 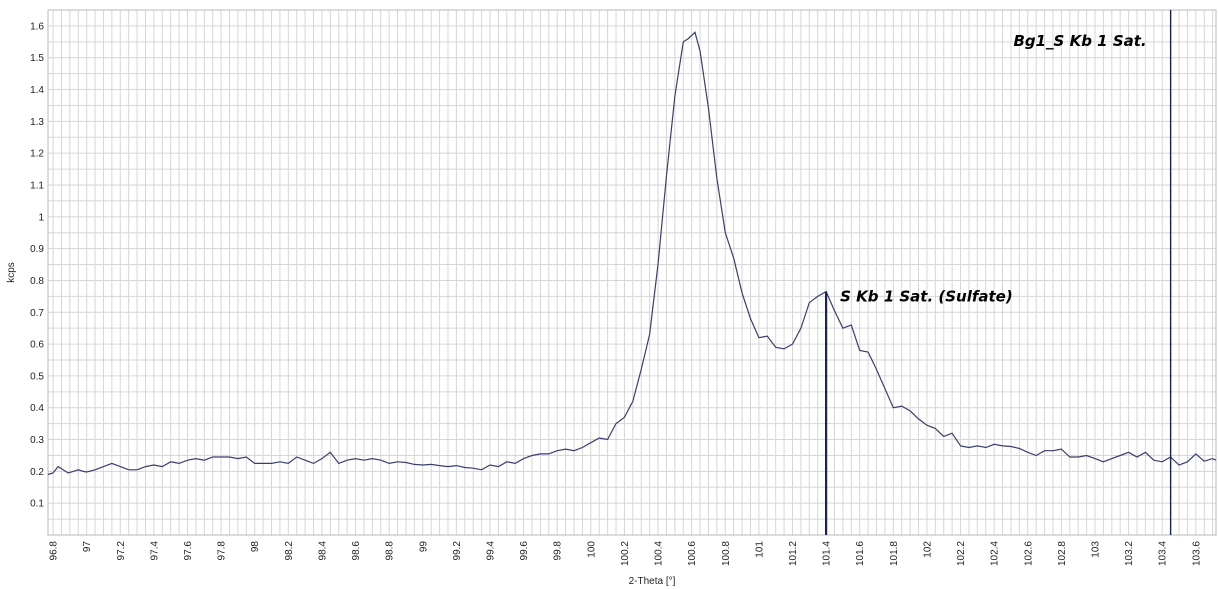 What do you see at coordinates (457, 551) in the screenshot?
I see `x-tick-label: 99.2` at bounding box center [457, 551].